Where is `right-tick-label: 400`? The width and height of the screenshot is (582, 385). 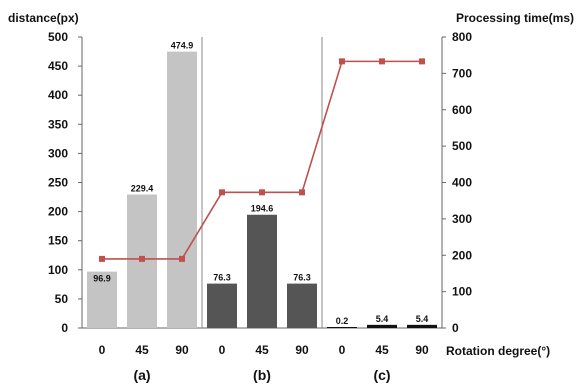
right-tick-label: 400 is located at coordinates (462, 183).